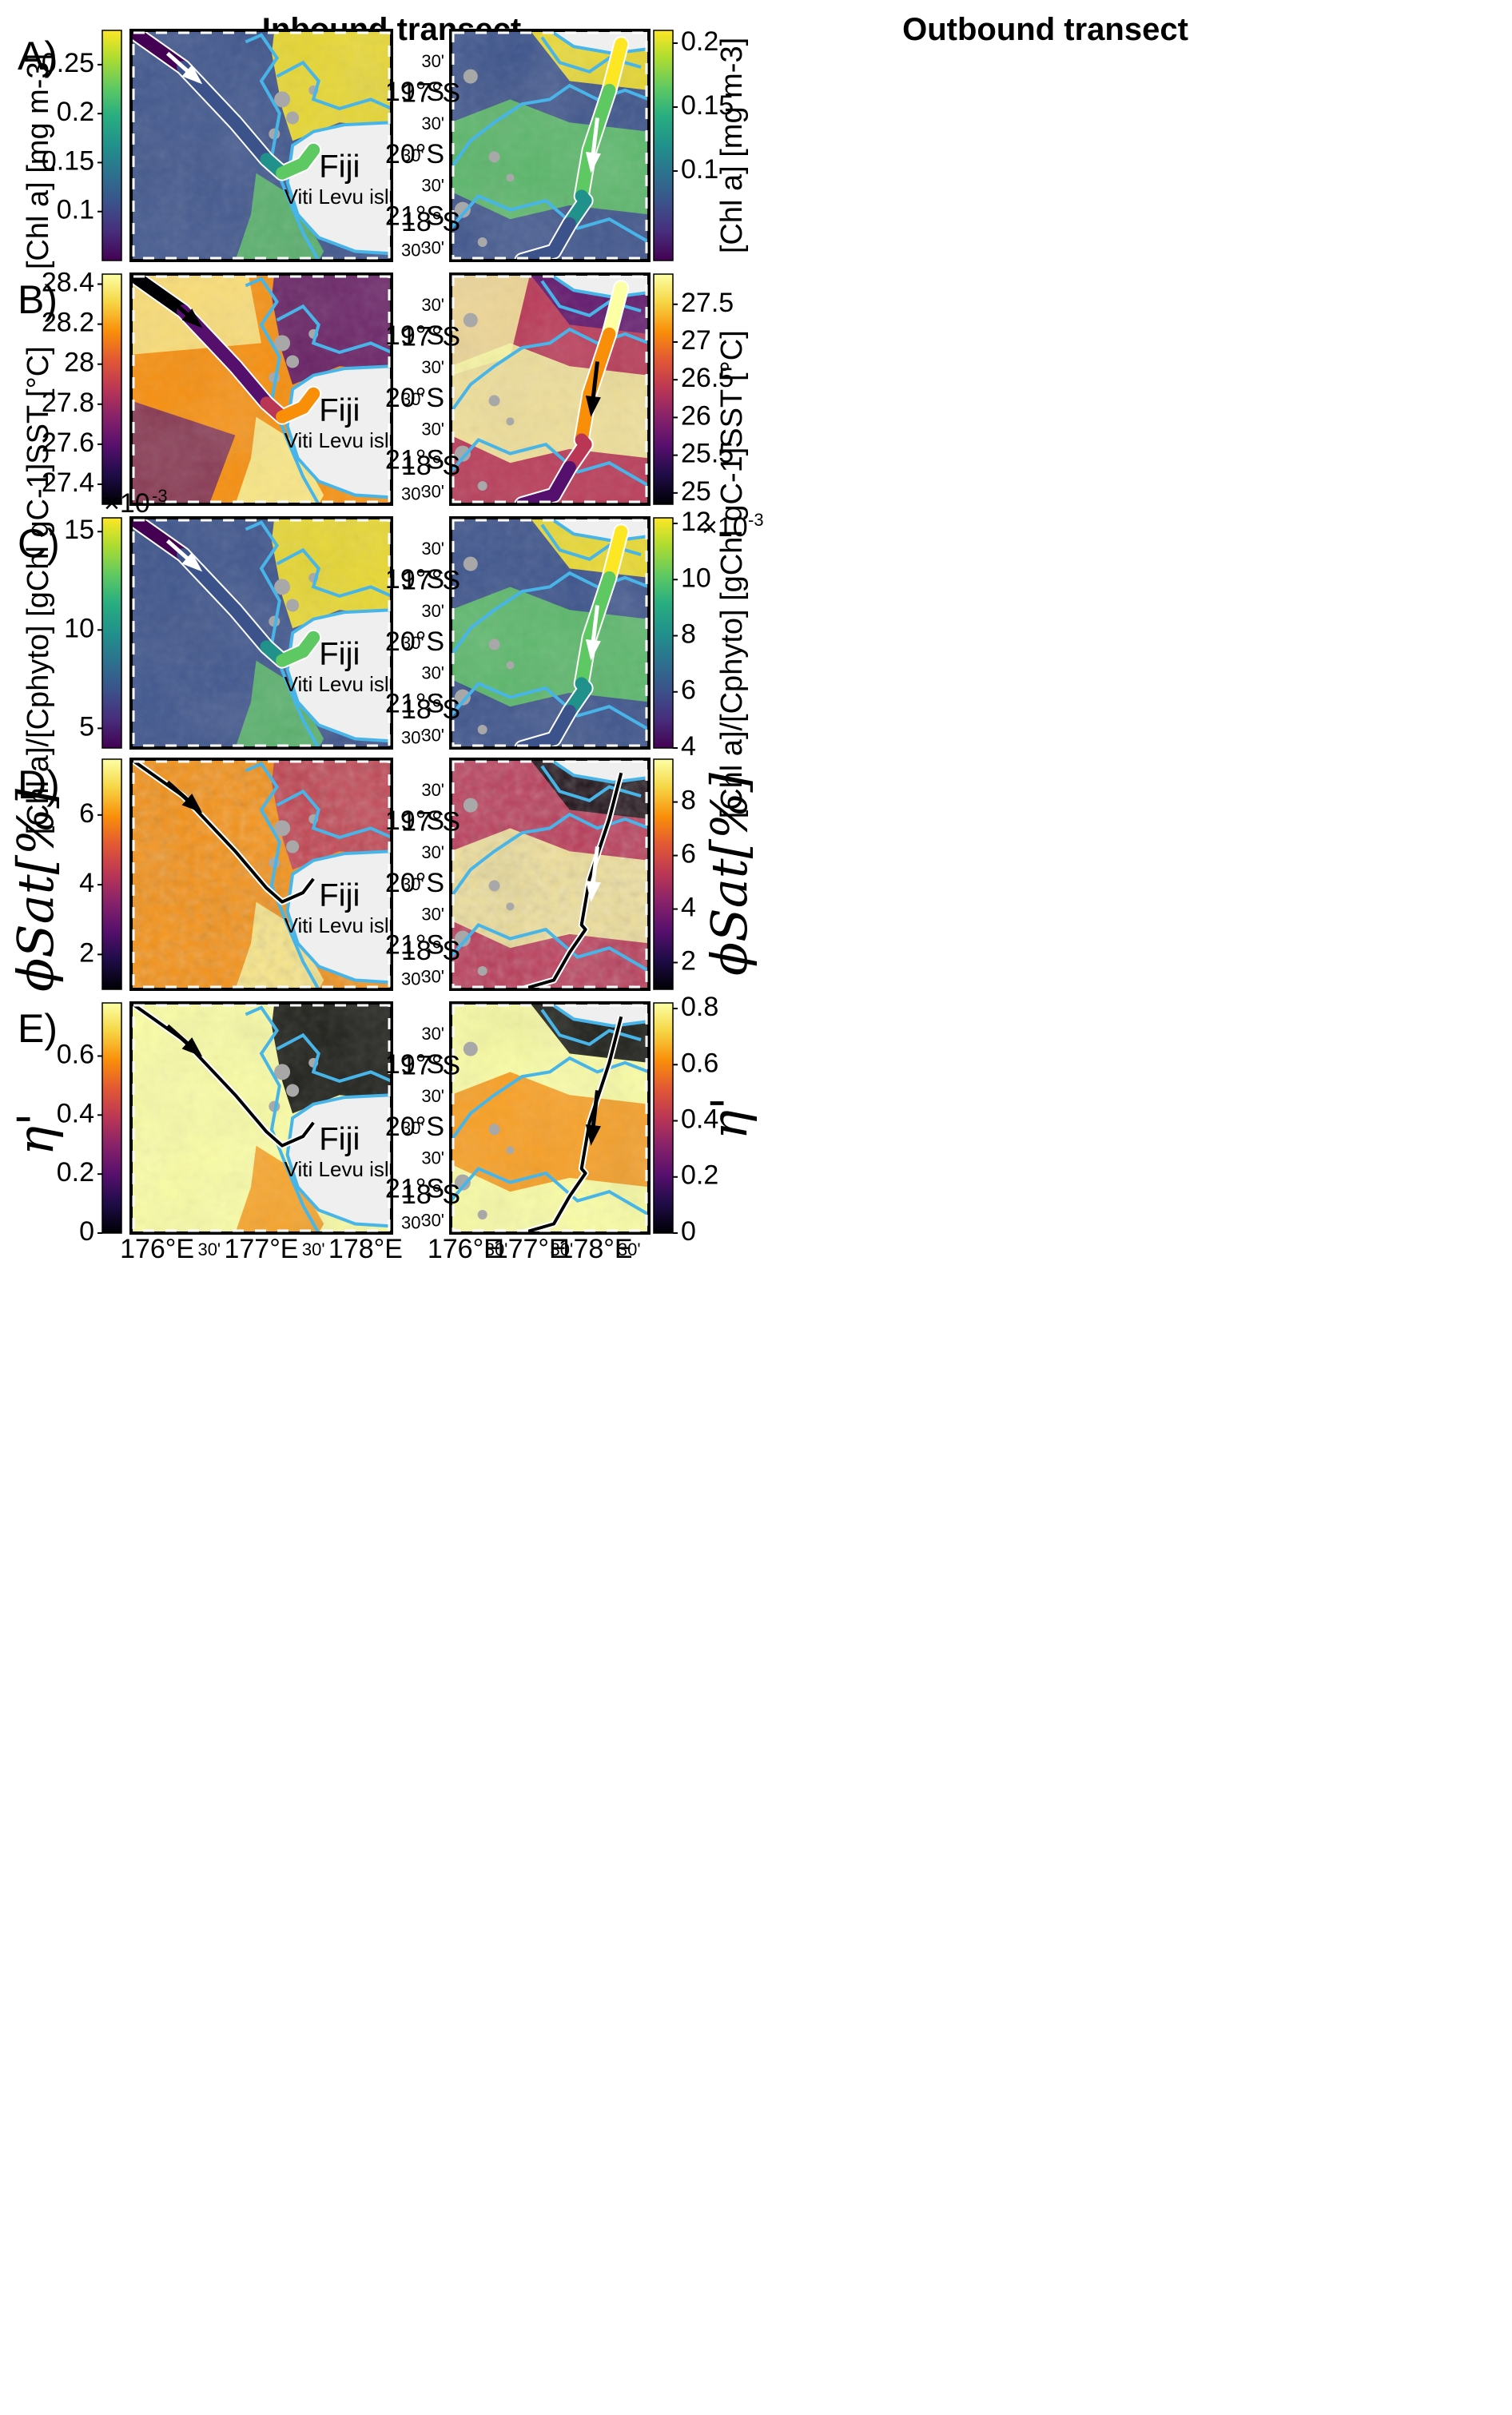 The image size is (1512, 2415). I want to click on panel-label: D), so click(39, 785).